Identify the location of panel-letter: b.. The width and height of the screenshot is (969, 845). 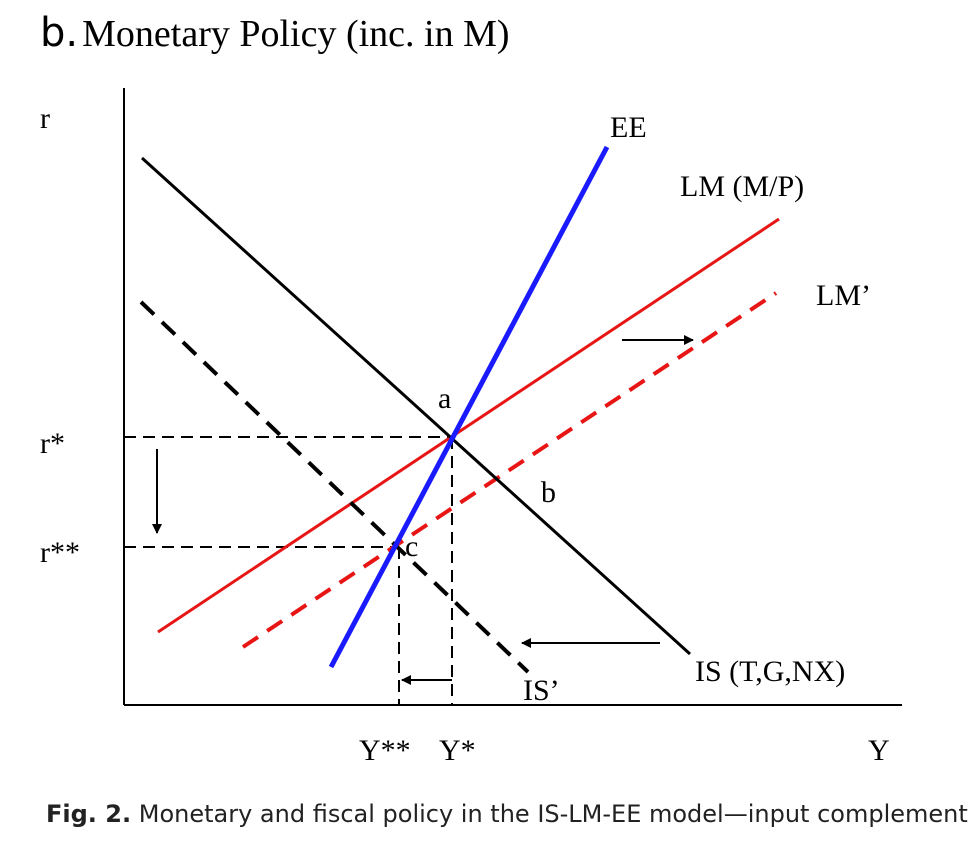
(59, 33).